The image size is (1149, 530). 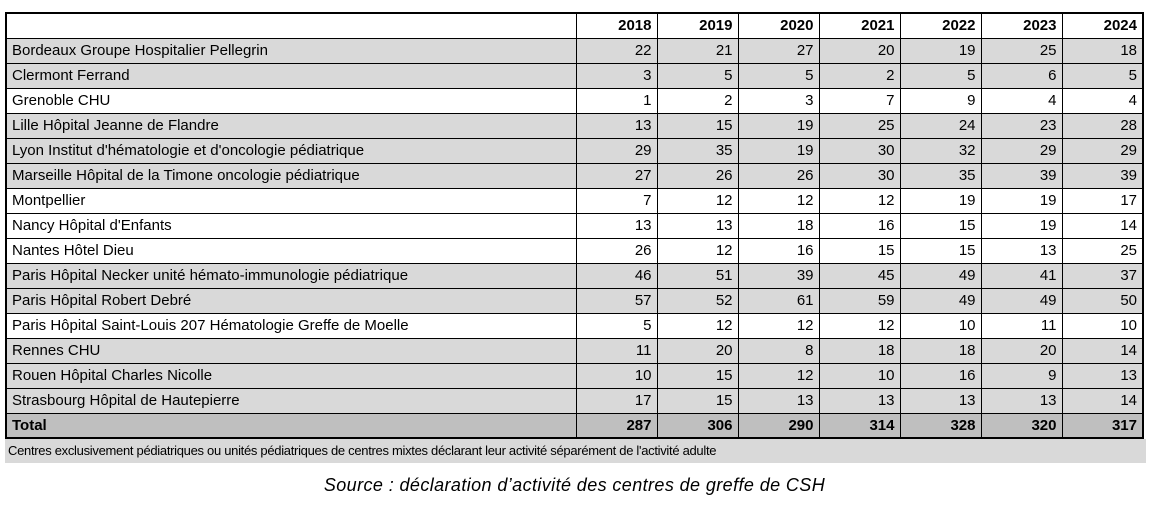 I want to click on year-header: 2022, so click(x=940, y=25).